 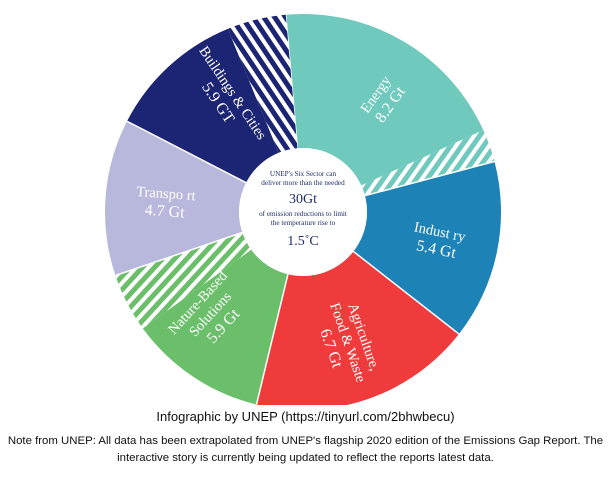 I want to click on sector-name-text: Transpo rt, so click(x=166, y=194).